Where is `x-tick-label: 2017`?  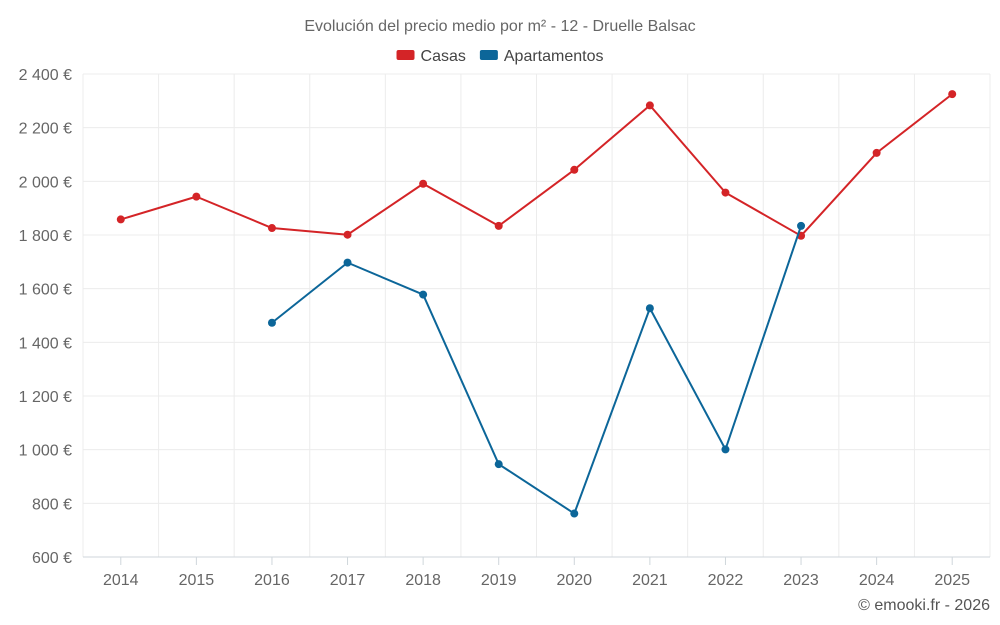 x-tick-label: 2017 is located at coordinates (348, 580).